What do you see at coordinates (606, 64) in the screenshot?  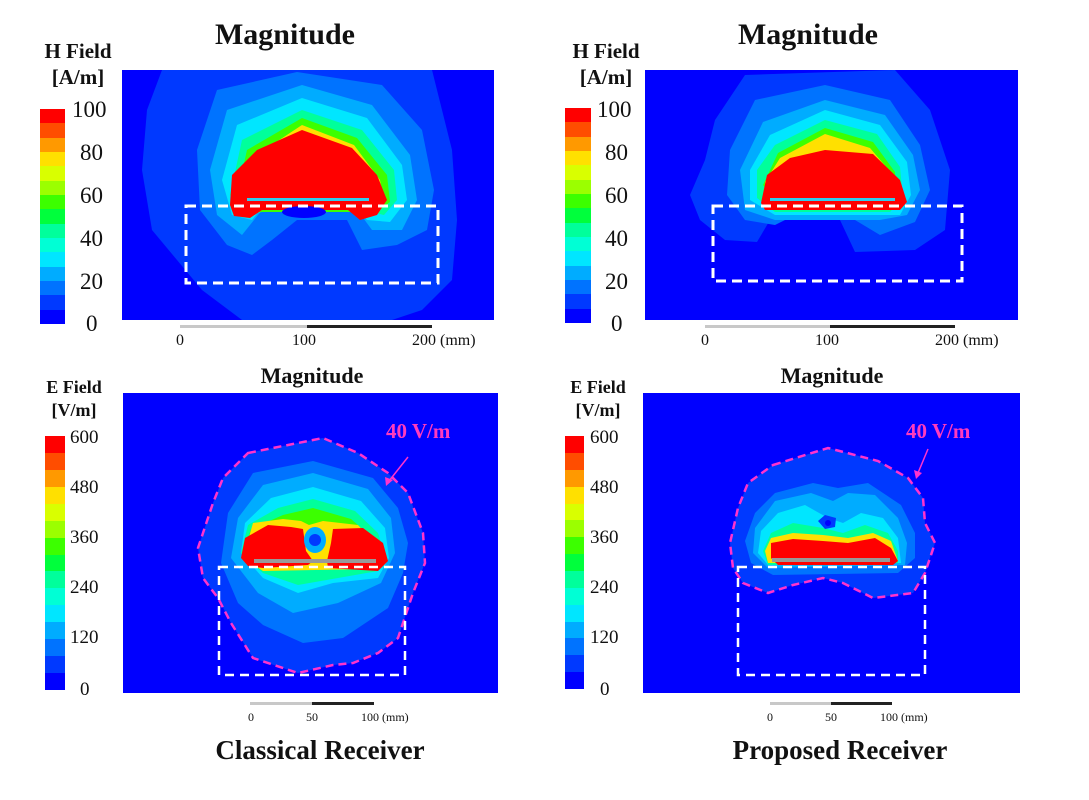 I see `h-colorbar-title-proposed: H Field [A/m]` at bounding box center [606, 64].